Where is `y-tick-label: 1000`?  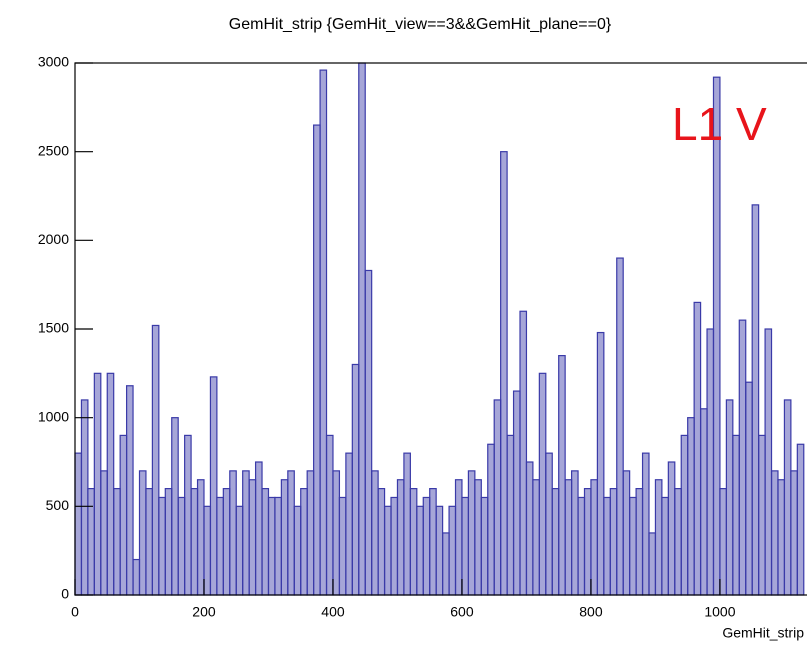 y-tick-label: 1000 is located at coordinates (53, 416).